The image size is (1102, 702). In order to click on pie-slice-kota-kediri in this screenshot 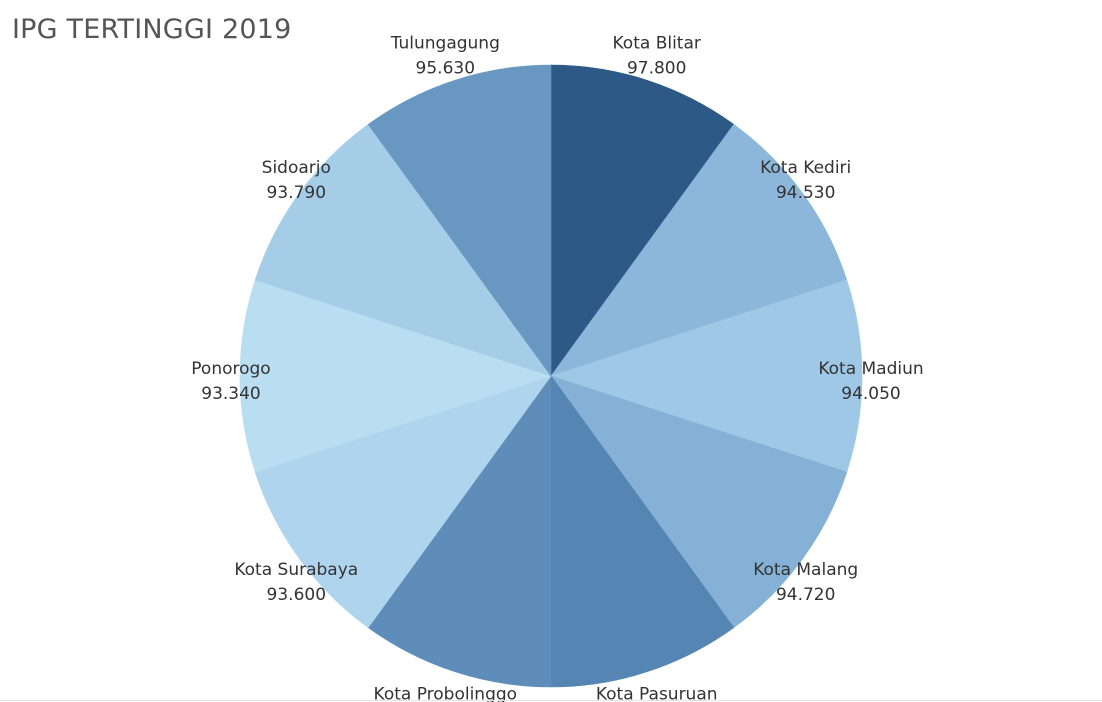, I will do `click(699, 250)`.